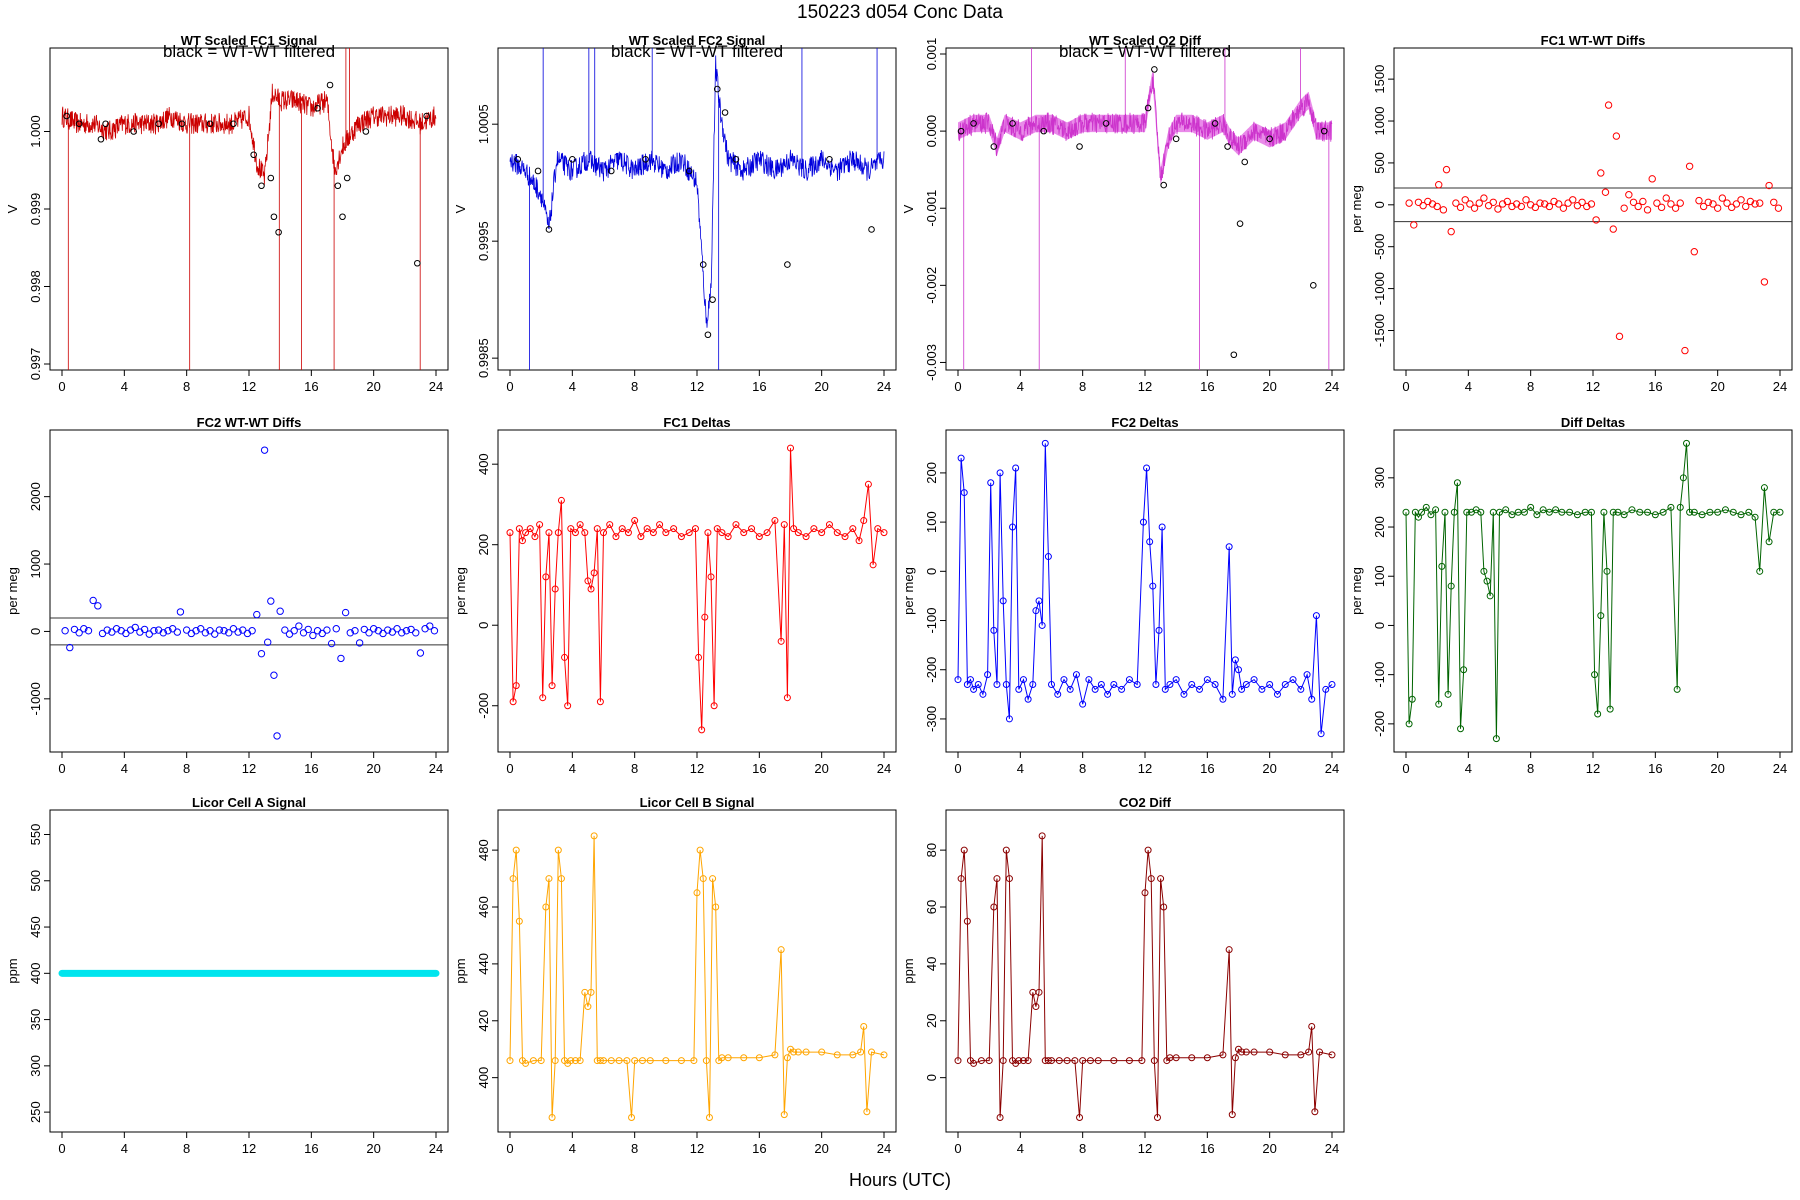 This screenshot has width=1800, height=1200. Describe the element at coordinates (249, 40) in the screenshot. I see `chart-title: WT Scaled FC1 Signal` at that location.